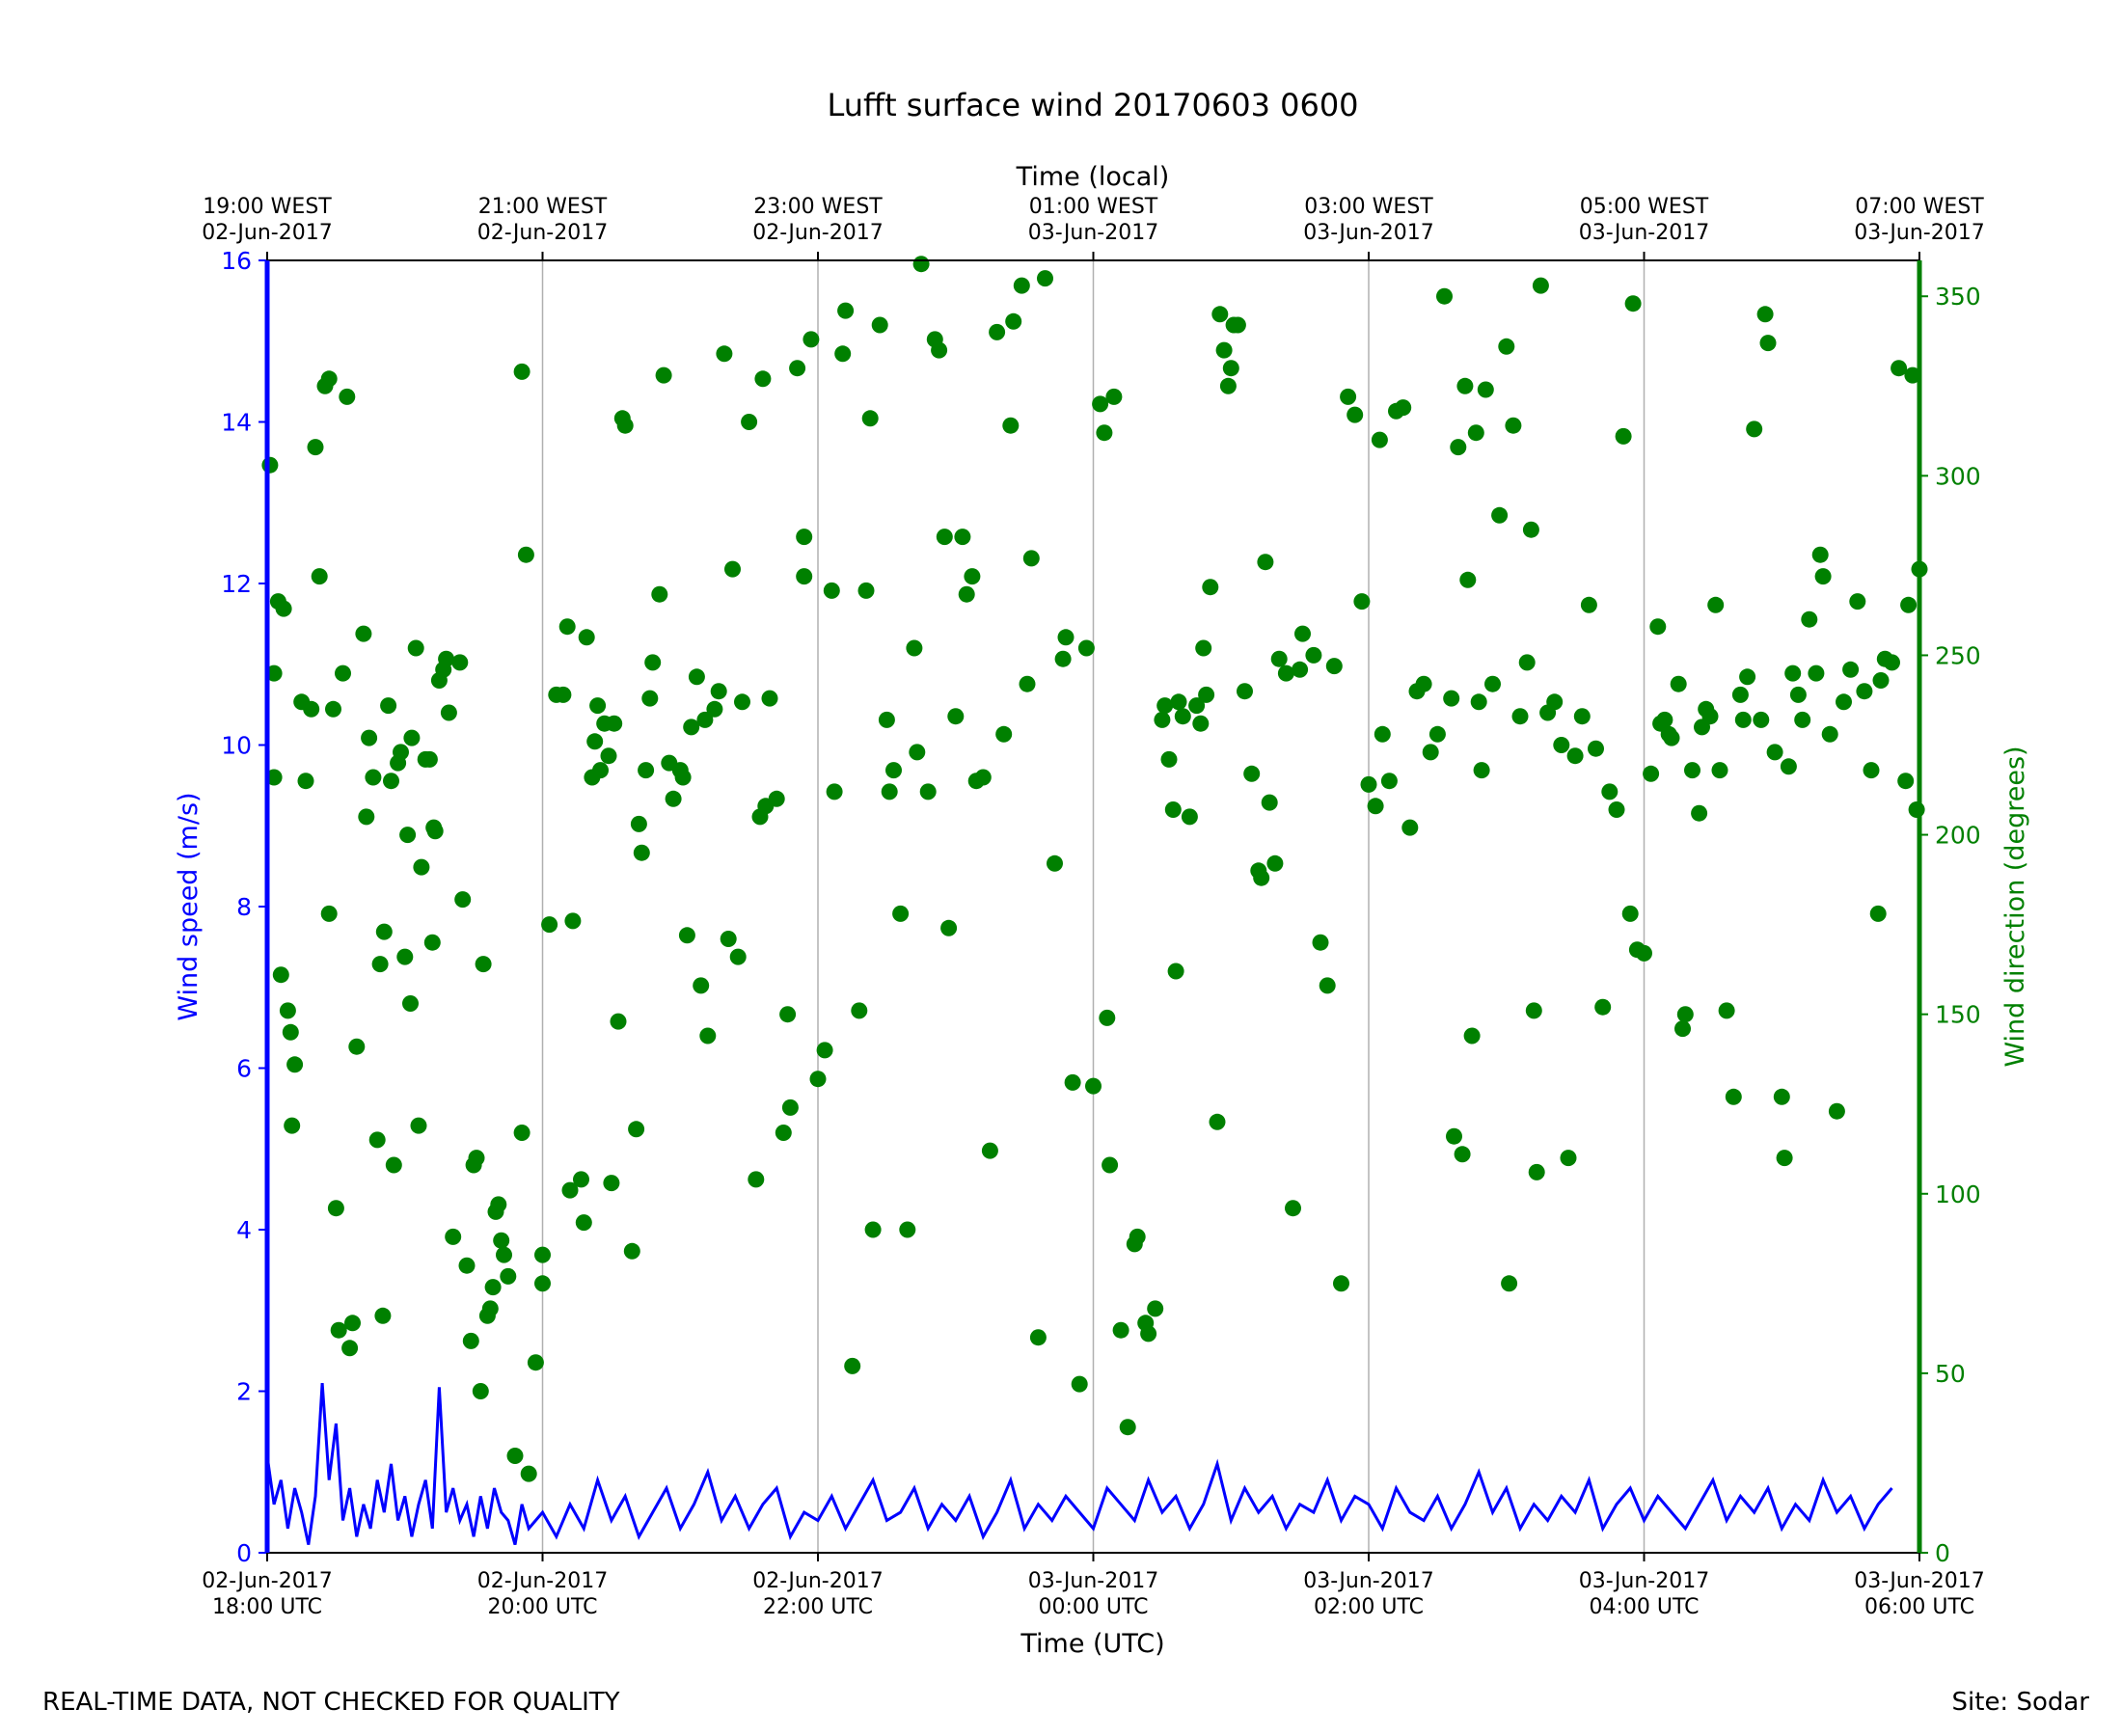 The height and width of the screenshot is (1736, 2122). What do you see at coordinates (1368, 1581) in the screenshot?
I see `bottom-tick-date: 03-Jun-2017` at bounding box center [1368, 1581].